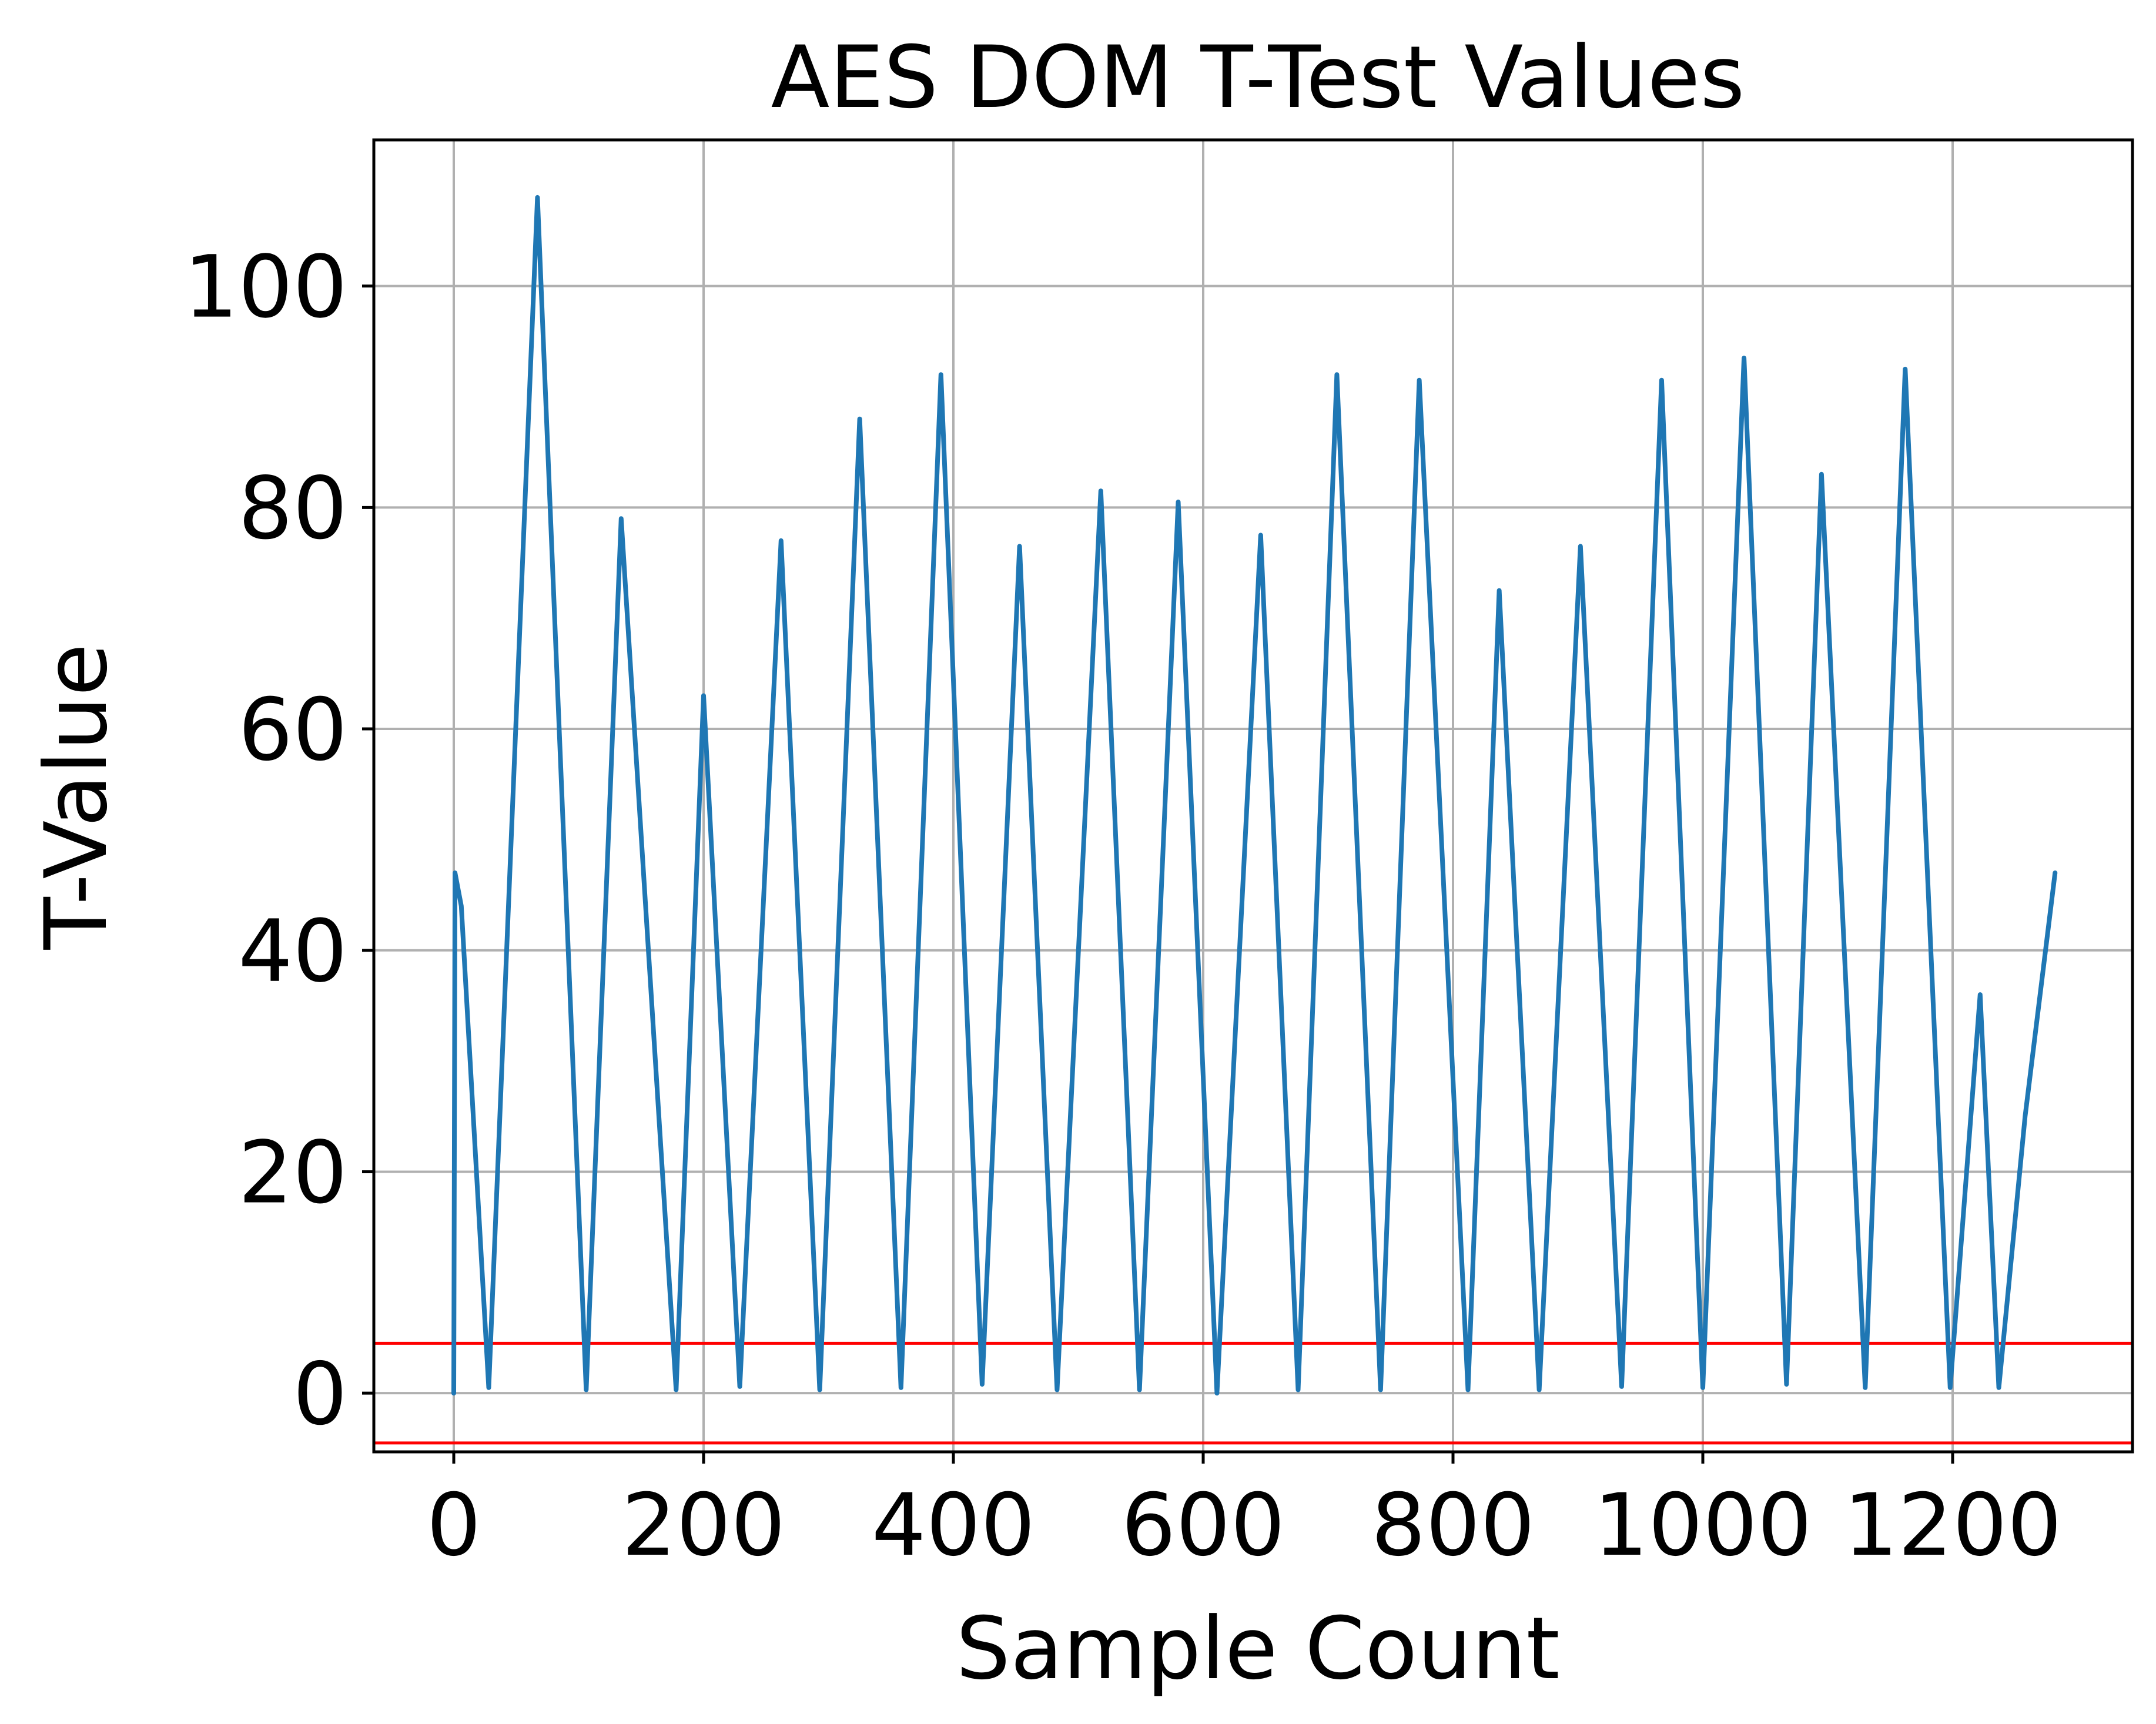  I want to click on y-axis-label: T-Value, so click(76, 797).